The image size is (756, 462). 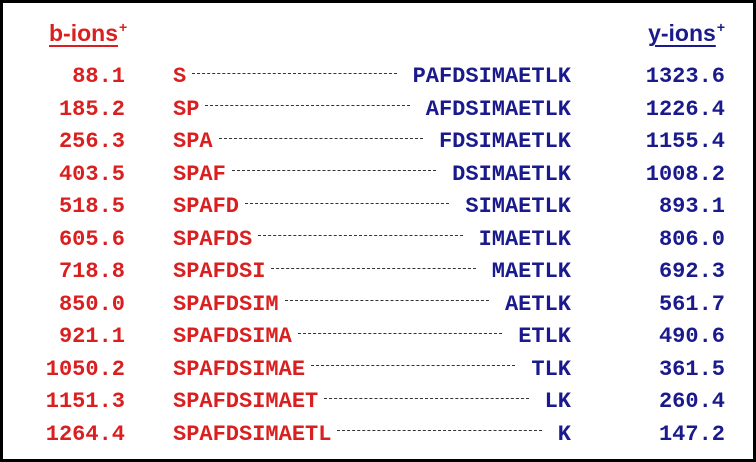 I want to click on b-ion-fragment: SPAFDSIM, so click(x=331, y=305).